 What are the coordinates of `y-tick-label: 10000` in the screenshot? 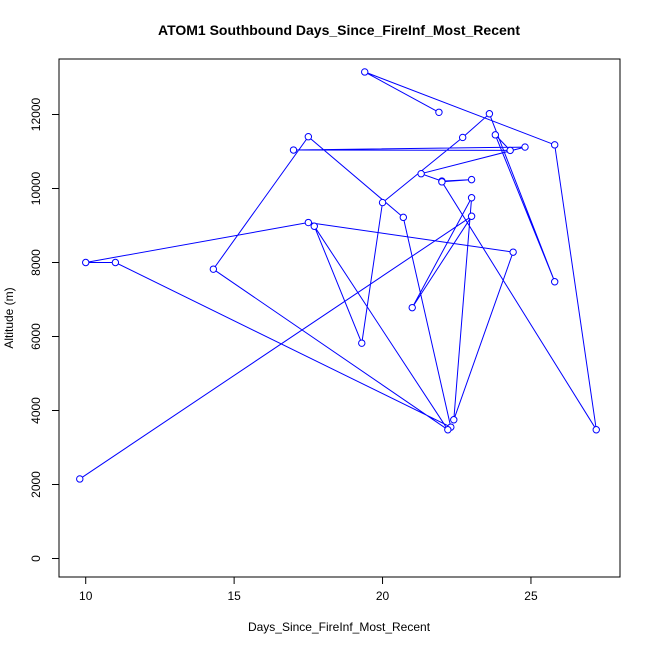 It's located at (36, 188).